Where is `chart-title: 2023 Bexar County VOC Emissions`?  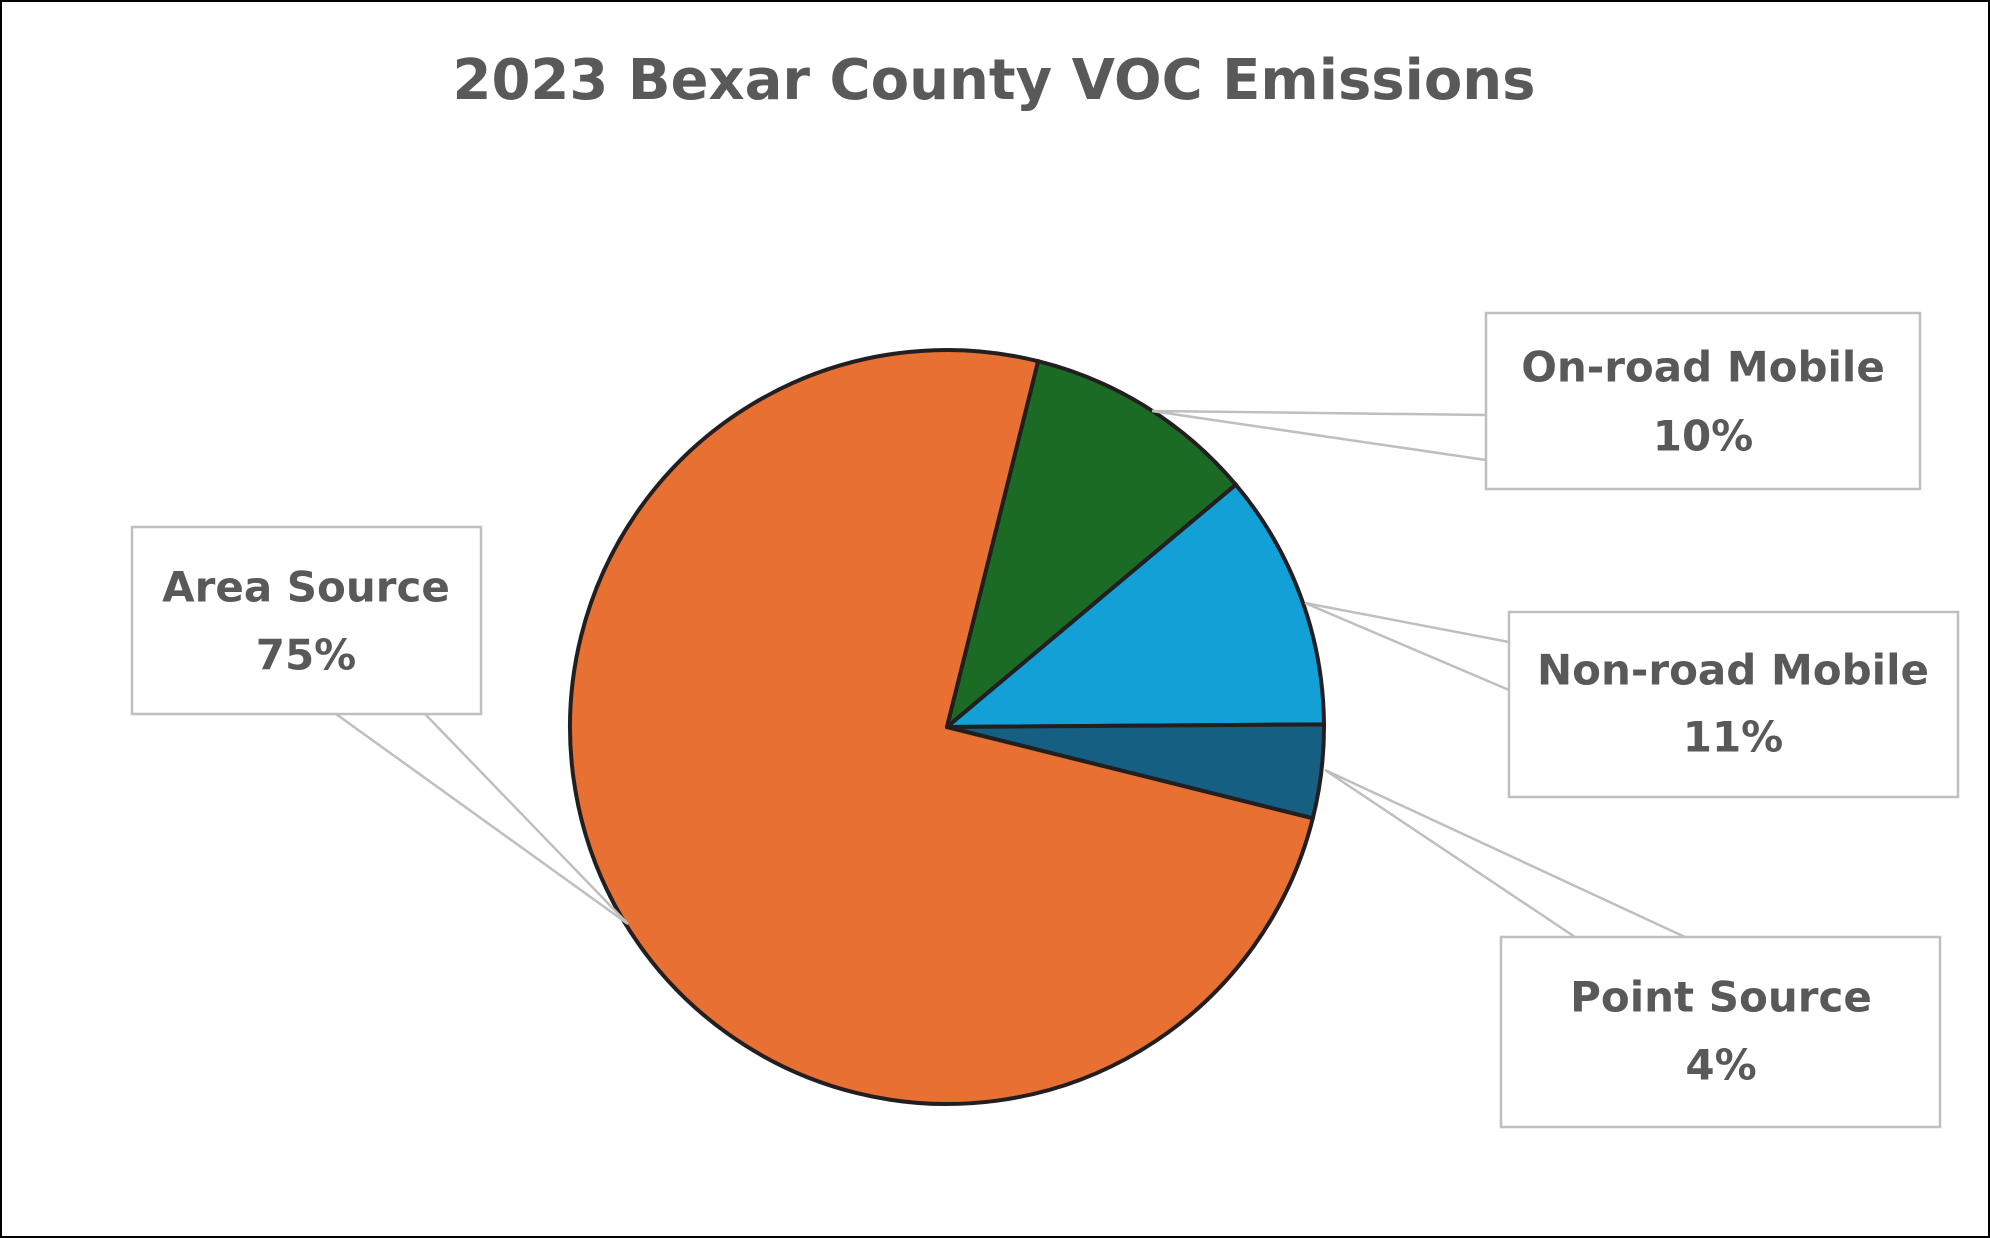
chart-title: 2023 Bexar County VOC Emissions is located at coordinates (993, 80).